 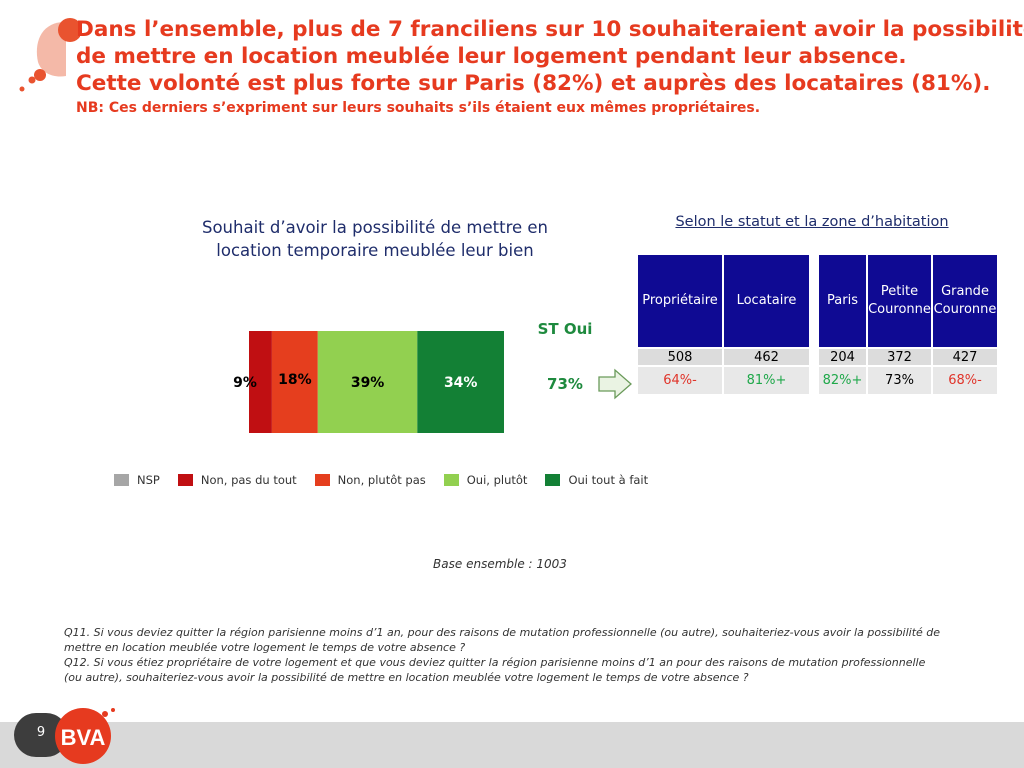 I want to click on bubble-dot, so click(x=22, y=89).